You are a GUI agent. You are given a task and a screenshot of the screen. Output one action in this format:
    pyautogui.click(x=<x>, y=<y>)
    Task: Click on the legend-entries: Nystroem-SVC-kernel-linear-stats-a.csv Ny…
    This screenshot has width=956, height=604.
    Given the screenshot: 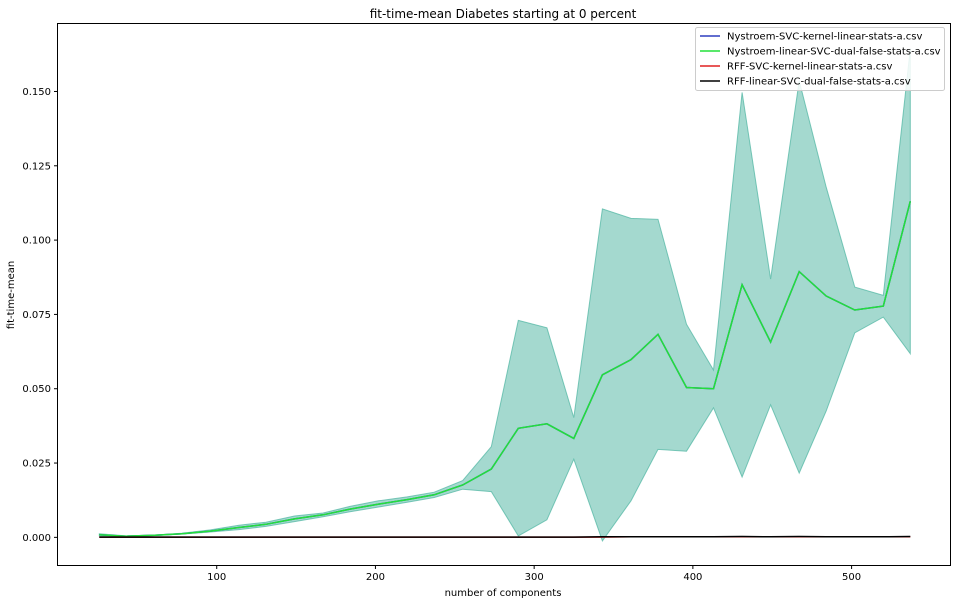 What is the action you would take?
    pyautogui.click(x=820, y=60)
    